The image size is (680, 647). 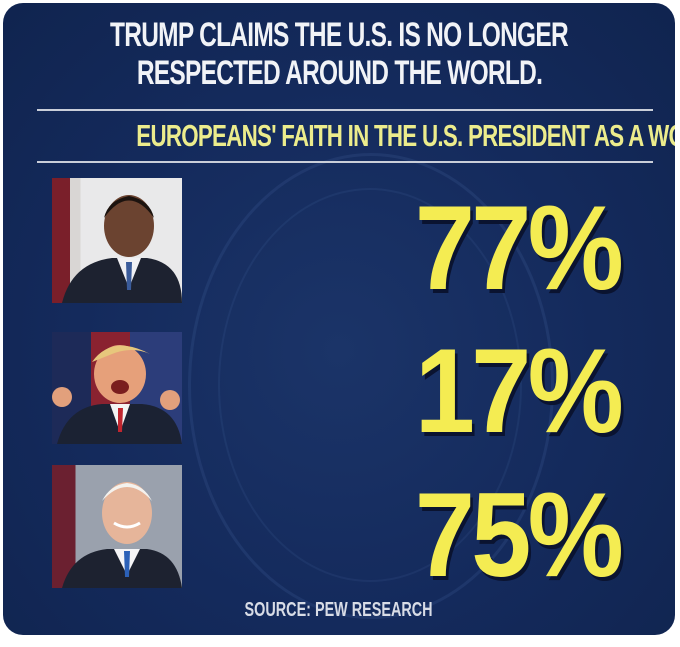 I want to click on biden-portrait, so click(x=117, y=526).